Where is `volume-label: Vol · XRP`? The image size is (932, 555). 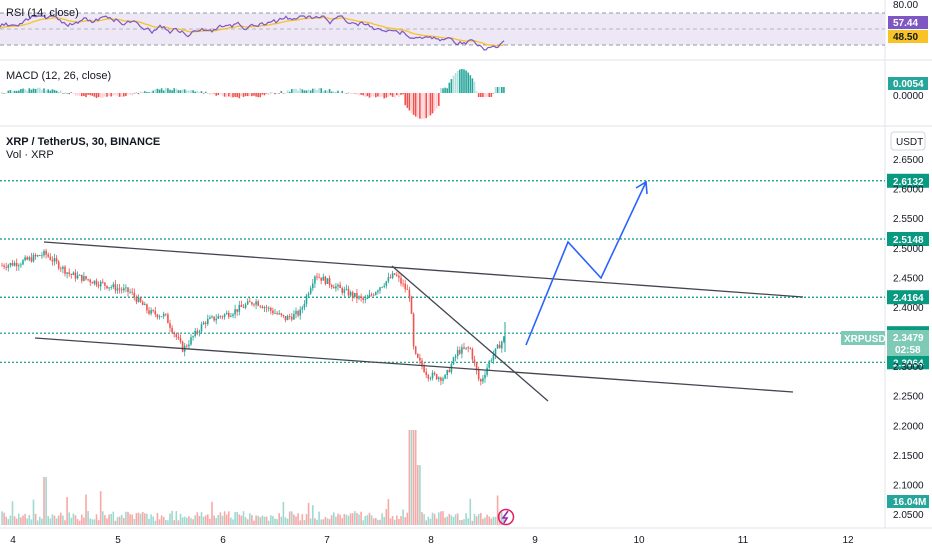 volume-label: Vol · XRP is located at coordinates (30, 155).